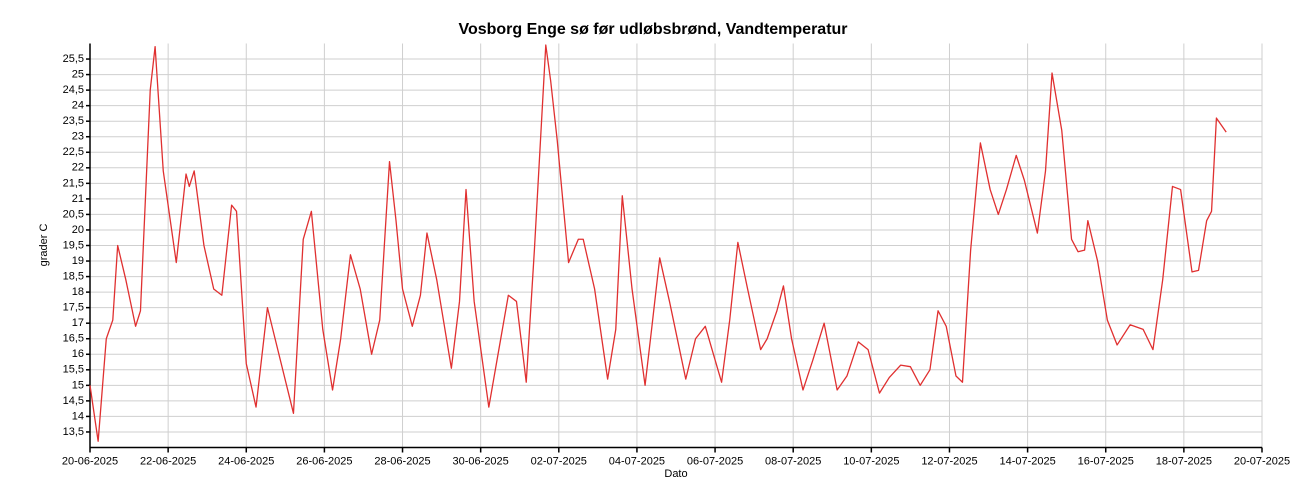 The height and width of the screenshot is (500, 1300). What do you see at coordinates (73, 121) in the screenshot?
I see `y-tick-label: 23,5` at bounding box center [73, 121].